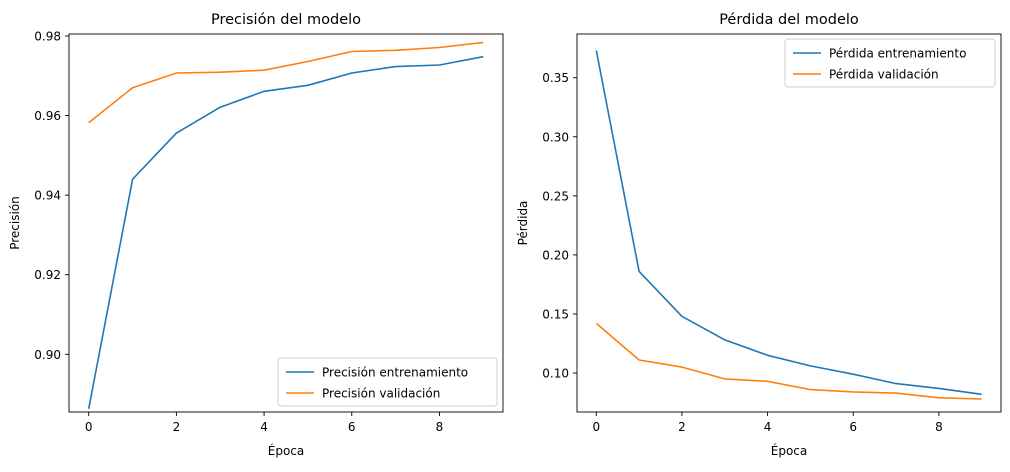  I want to click on y-axis-label: Pérdida, so click(523, 223).